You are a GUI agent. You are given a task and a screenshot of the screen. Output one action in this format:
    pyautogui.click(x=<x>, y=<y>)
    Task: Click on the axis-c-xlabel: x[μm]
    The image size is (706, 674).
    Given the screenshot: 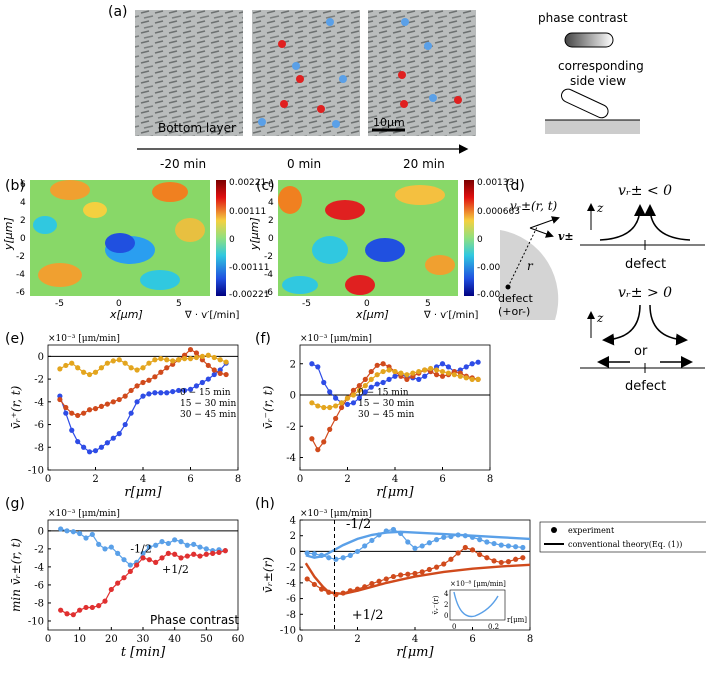 What is the action you would take?
    pyautogui.click(x=372, y=314)
    